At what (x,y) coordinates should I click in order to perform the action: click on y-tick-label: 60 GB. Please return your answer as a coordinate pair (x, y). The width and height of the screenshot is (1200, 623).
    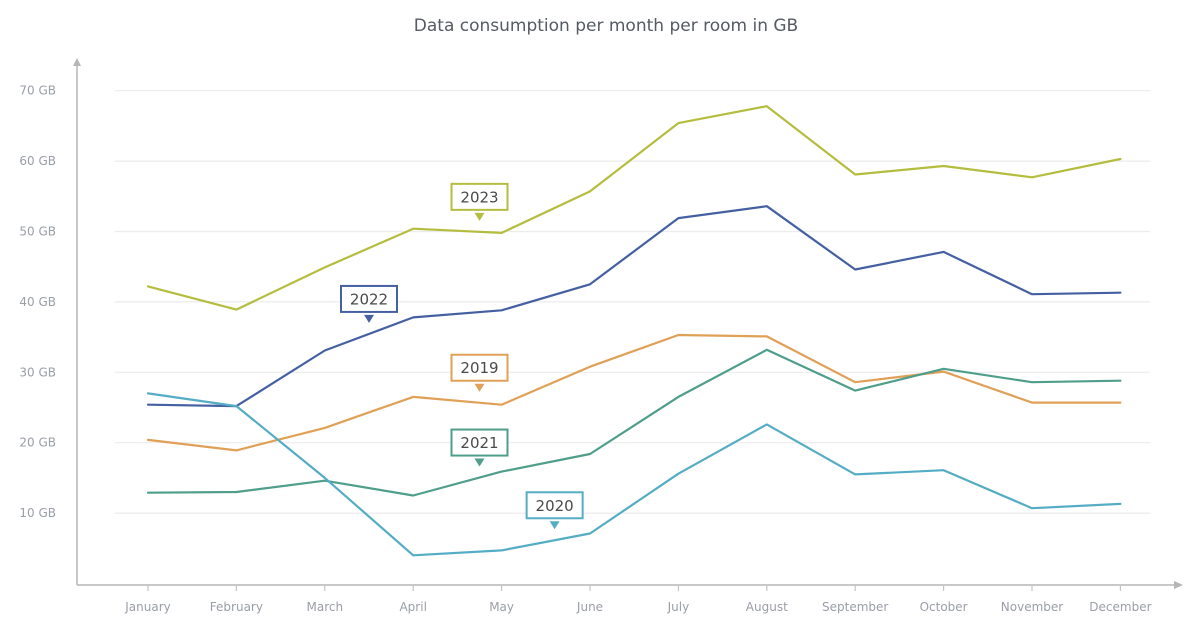
    Looking at the image, I should click on (37, 161).